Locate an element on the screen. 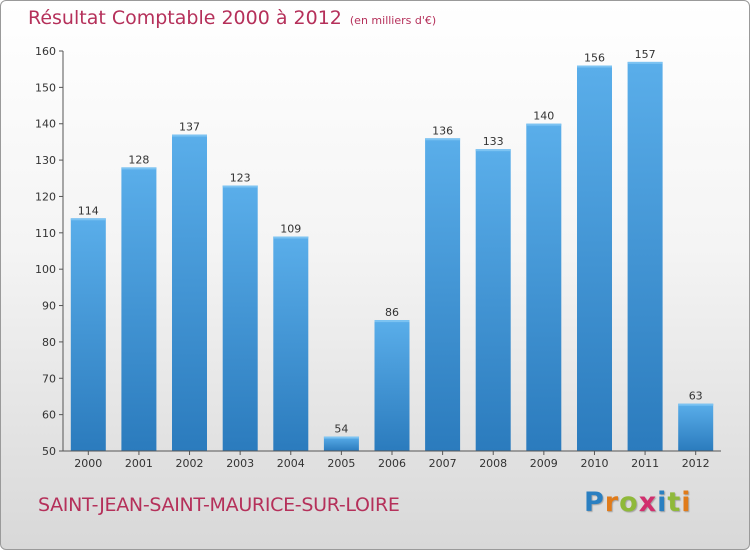 This screenshot has width=750, height=550. logo-letter: P is located at coordinates (594, 502).